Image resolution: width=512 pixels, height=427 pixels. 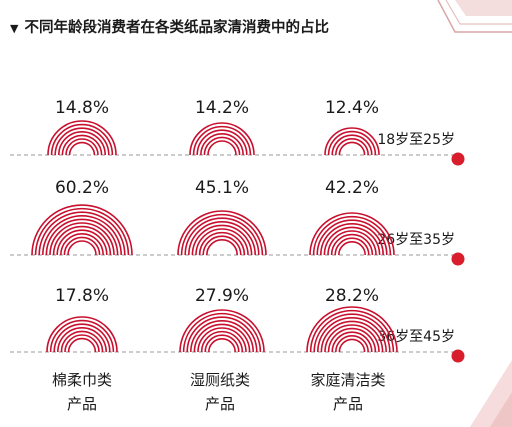 What do you see at coordinates (348, 380) in the screenshot?
I see `category-label-line: 家庭清洁类` at bounding box center [348, 380].